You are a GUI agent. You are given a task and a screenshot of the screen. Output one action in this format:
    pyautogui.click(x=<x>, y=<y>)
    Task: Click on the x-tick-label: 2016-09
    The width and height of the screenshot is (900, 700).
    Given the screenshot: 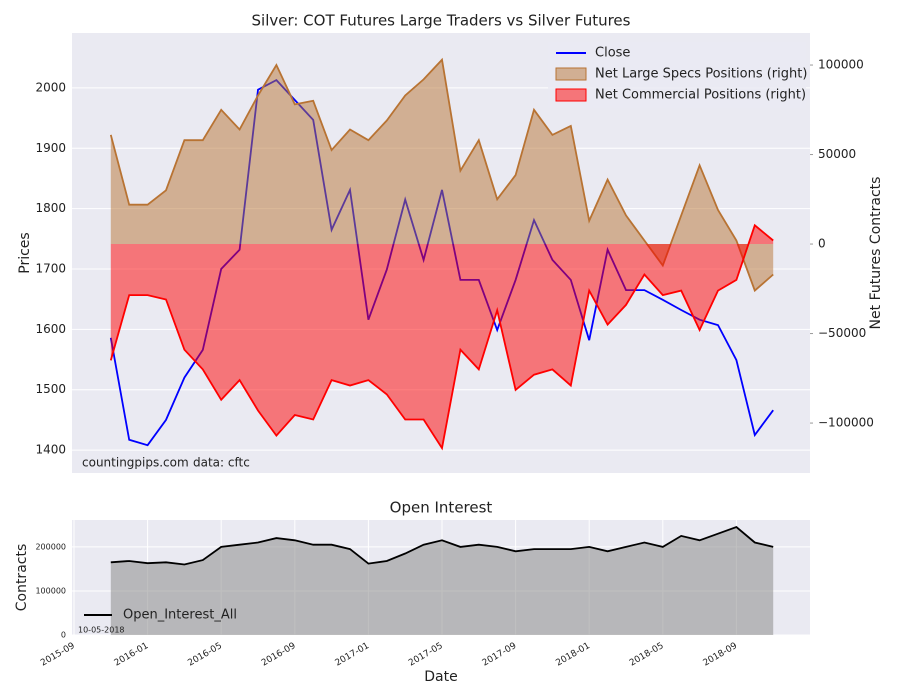 What is the action you would take?
    pyautogui.click(x=279, y=655)
    